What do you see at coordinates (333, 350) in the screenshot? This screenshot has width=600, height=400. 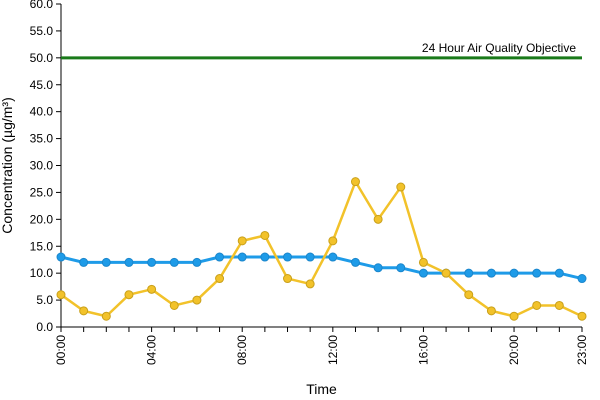 I see `x-tick-label: 12:00` at bounding box center [333, 350].